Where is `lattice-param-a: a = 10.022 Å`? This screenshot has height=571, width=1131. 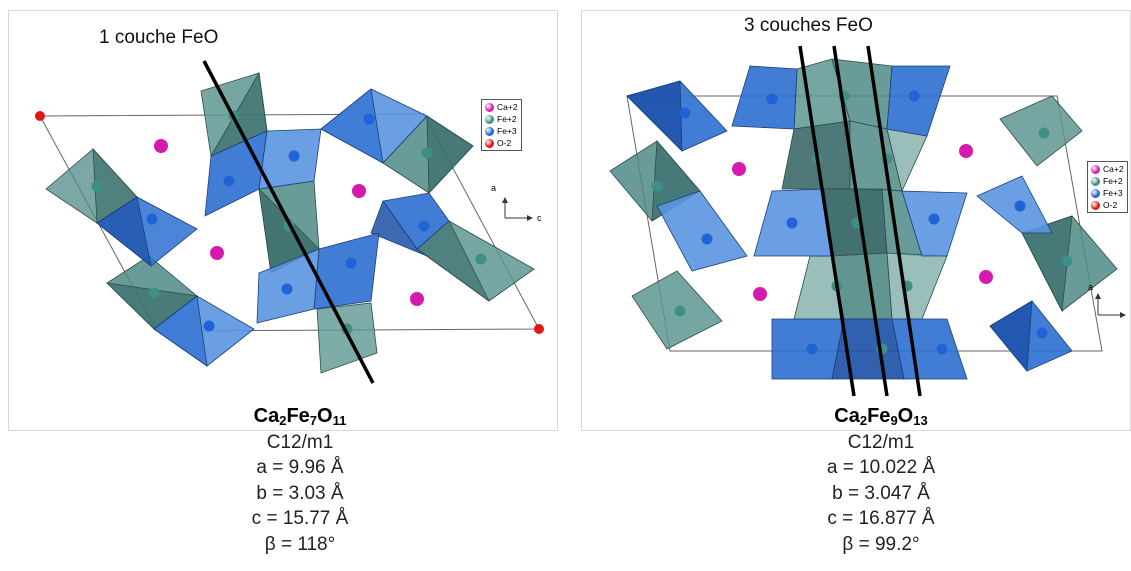
lattice-param-a: a = 10.022 Å is located at coordinates (881, 467).